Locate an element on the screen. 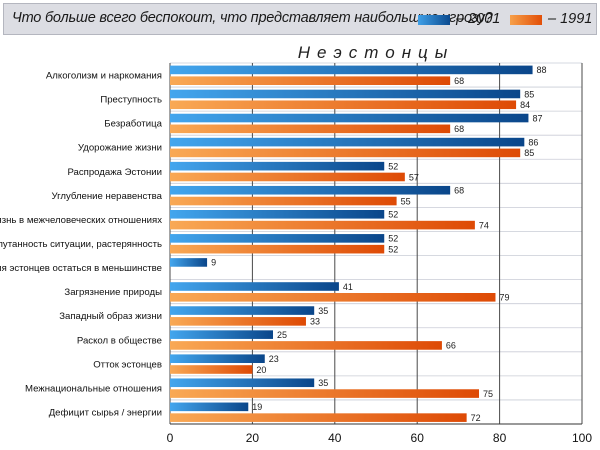 The height and width of the screenshot is (450, 600). category-label: Неприязнь в межчеловеческих отношениях is located at coordinates (81, 220).